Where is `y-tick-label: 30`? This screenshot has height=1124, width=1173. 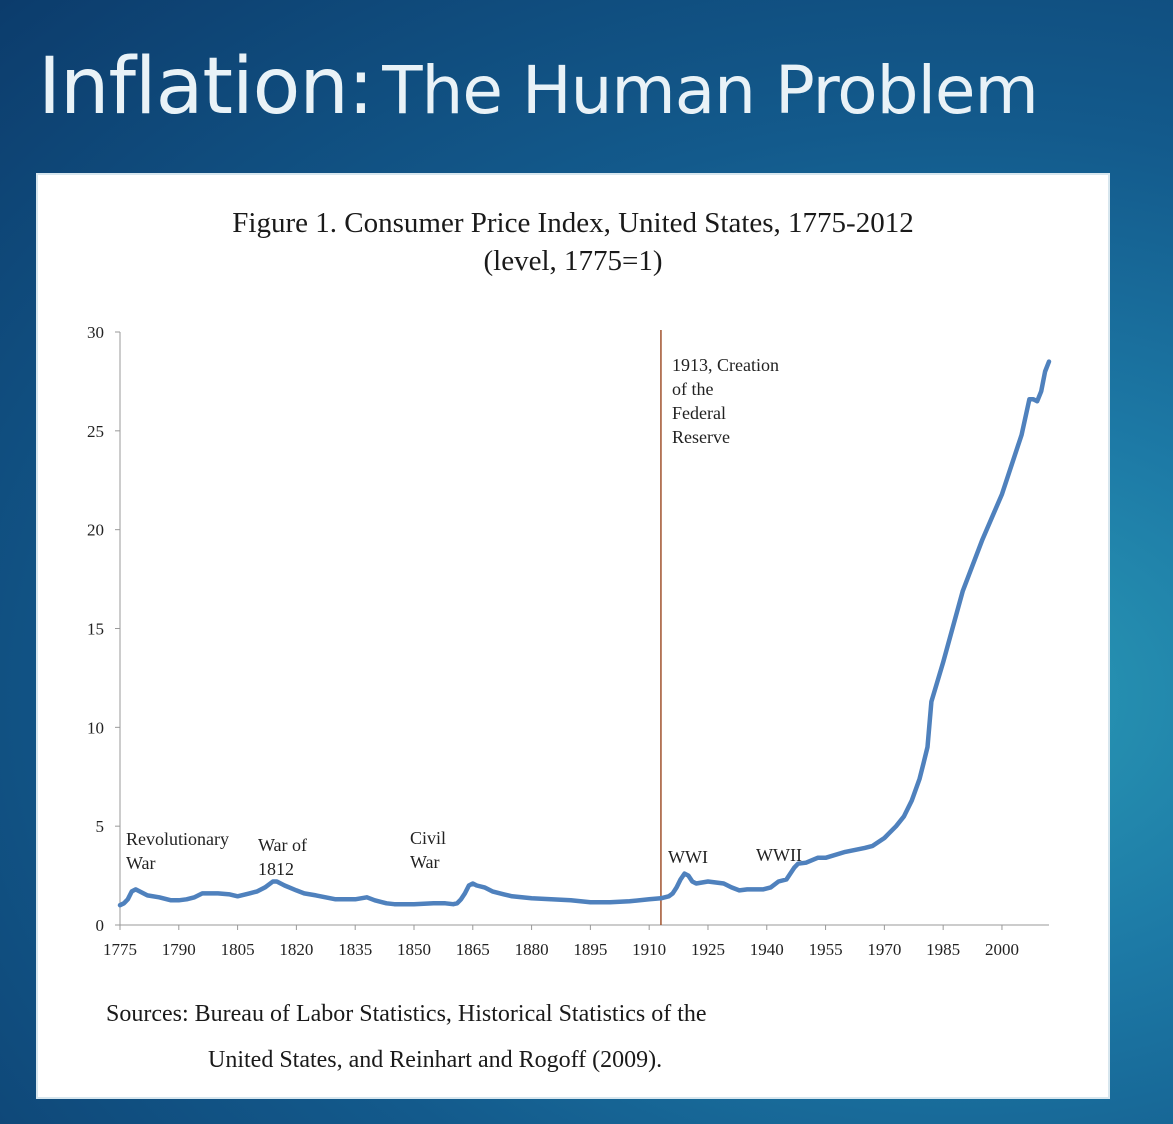
y-tick-label: 30 is located at coordinates (95, 332).